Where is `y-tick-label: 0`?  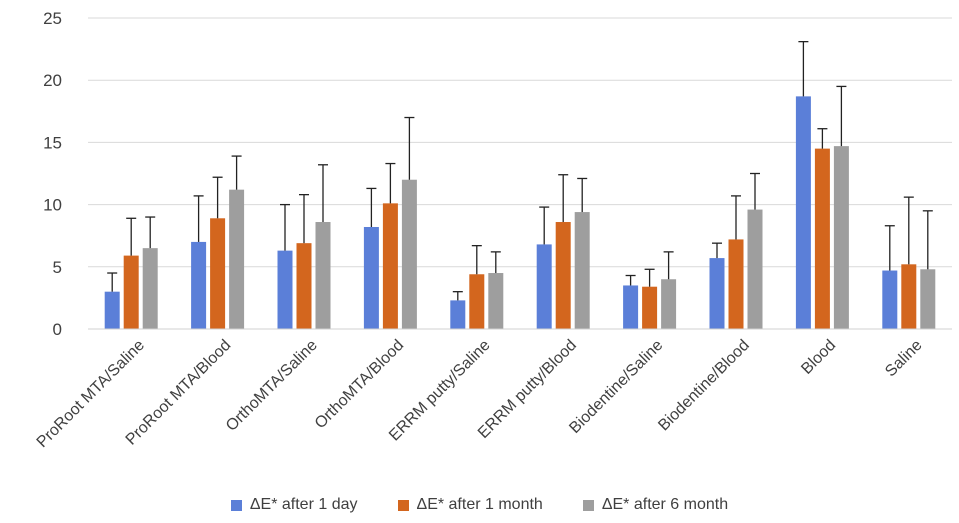 y-tick-label: 0 is located at coordinates (57, 329).